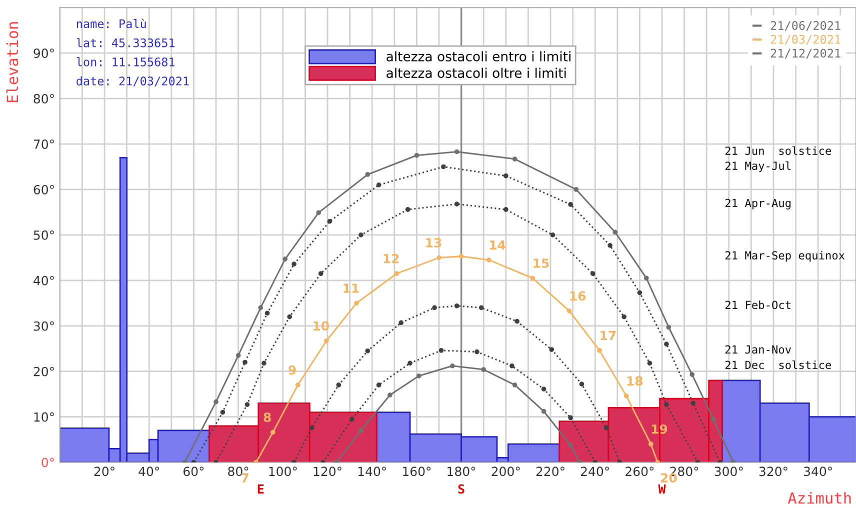 The width and height of the screenshot is (856, 508). What do you see at coordinates (261, 489) in the screenshot?
I see `annotation: E` at bounding box center [261, 489].